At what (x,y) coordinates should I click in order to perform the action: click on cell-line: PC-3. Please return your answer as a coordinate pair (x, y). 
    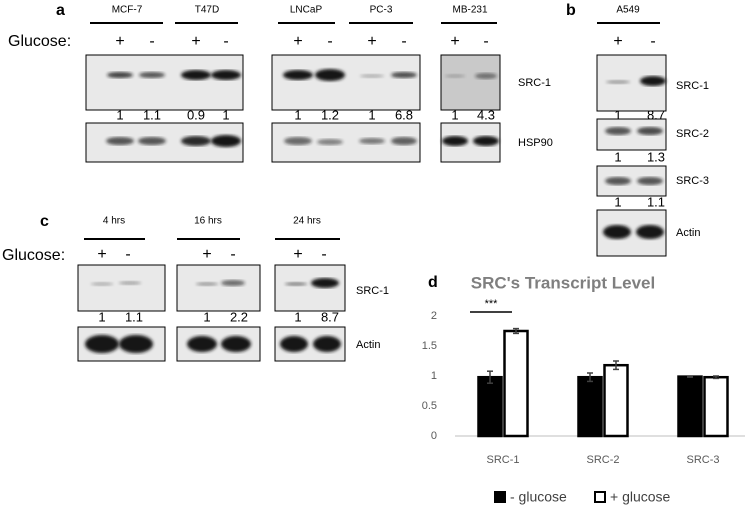
    Looking at the image, I should click on (381, 10).